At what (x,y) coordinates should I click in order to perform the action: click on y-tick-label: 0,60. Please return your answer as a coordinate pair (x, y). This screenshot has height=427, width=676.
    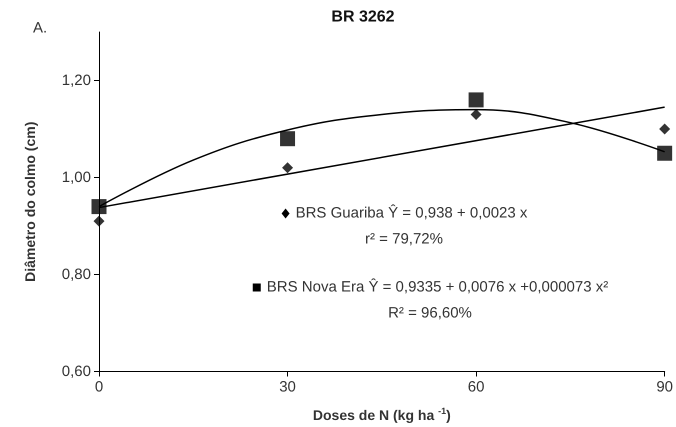
    Looking at the image, I should click on (76, 371).